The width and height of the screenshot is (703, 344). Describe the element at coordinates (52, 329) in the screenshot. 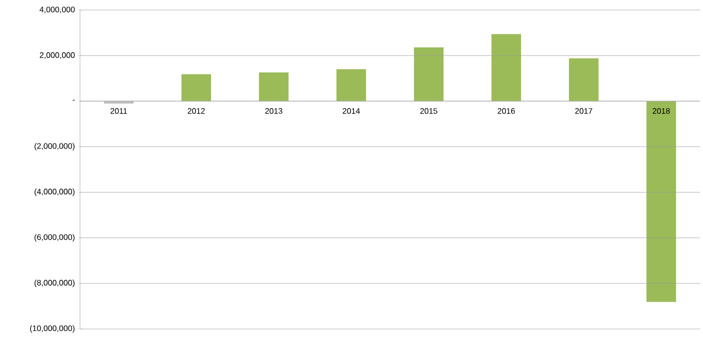

I see `y-tick-label: (10,000,000)` at that location.